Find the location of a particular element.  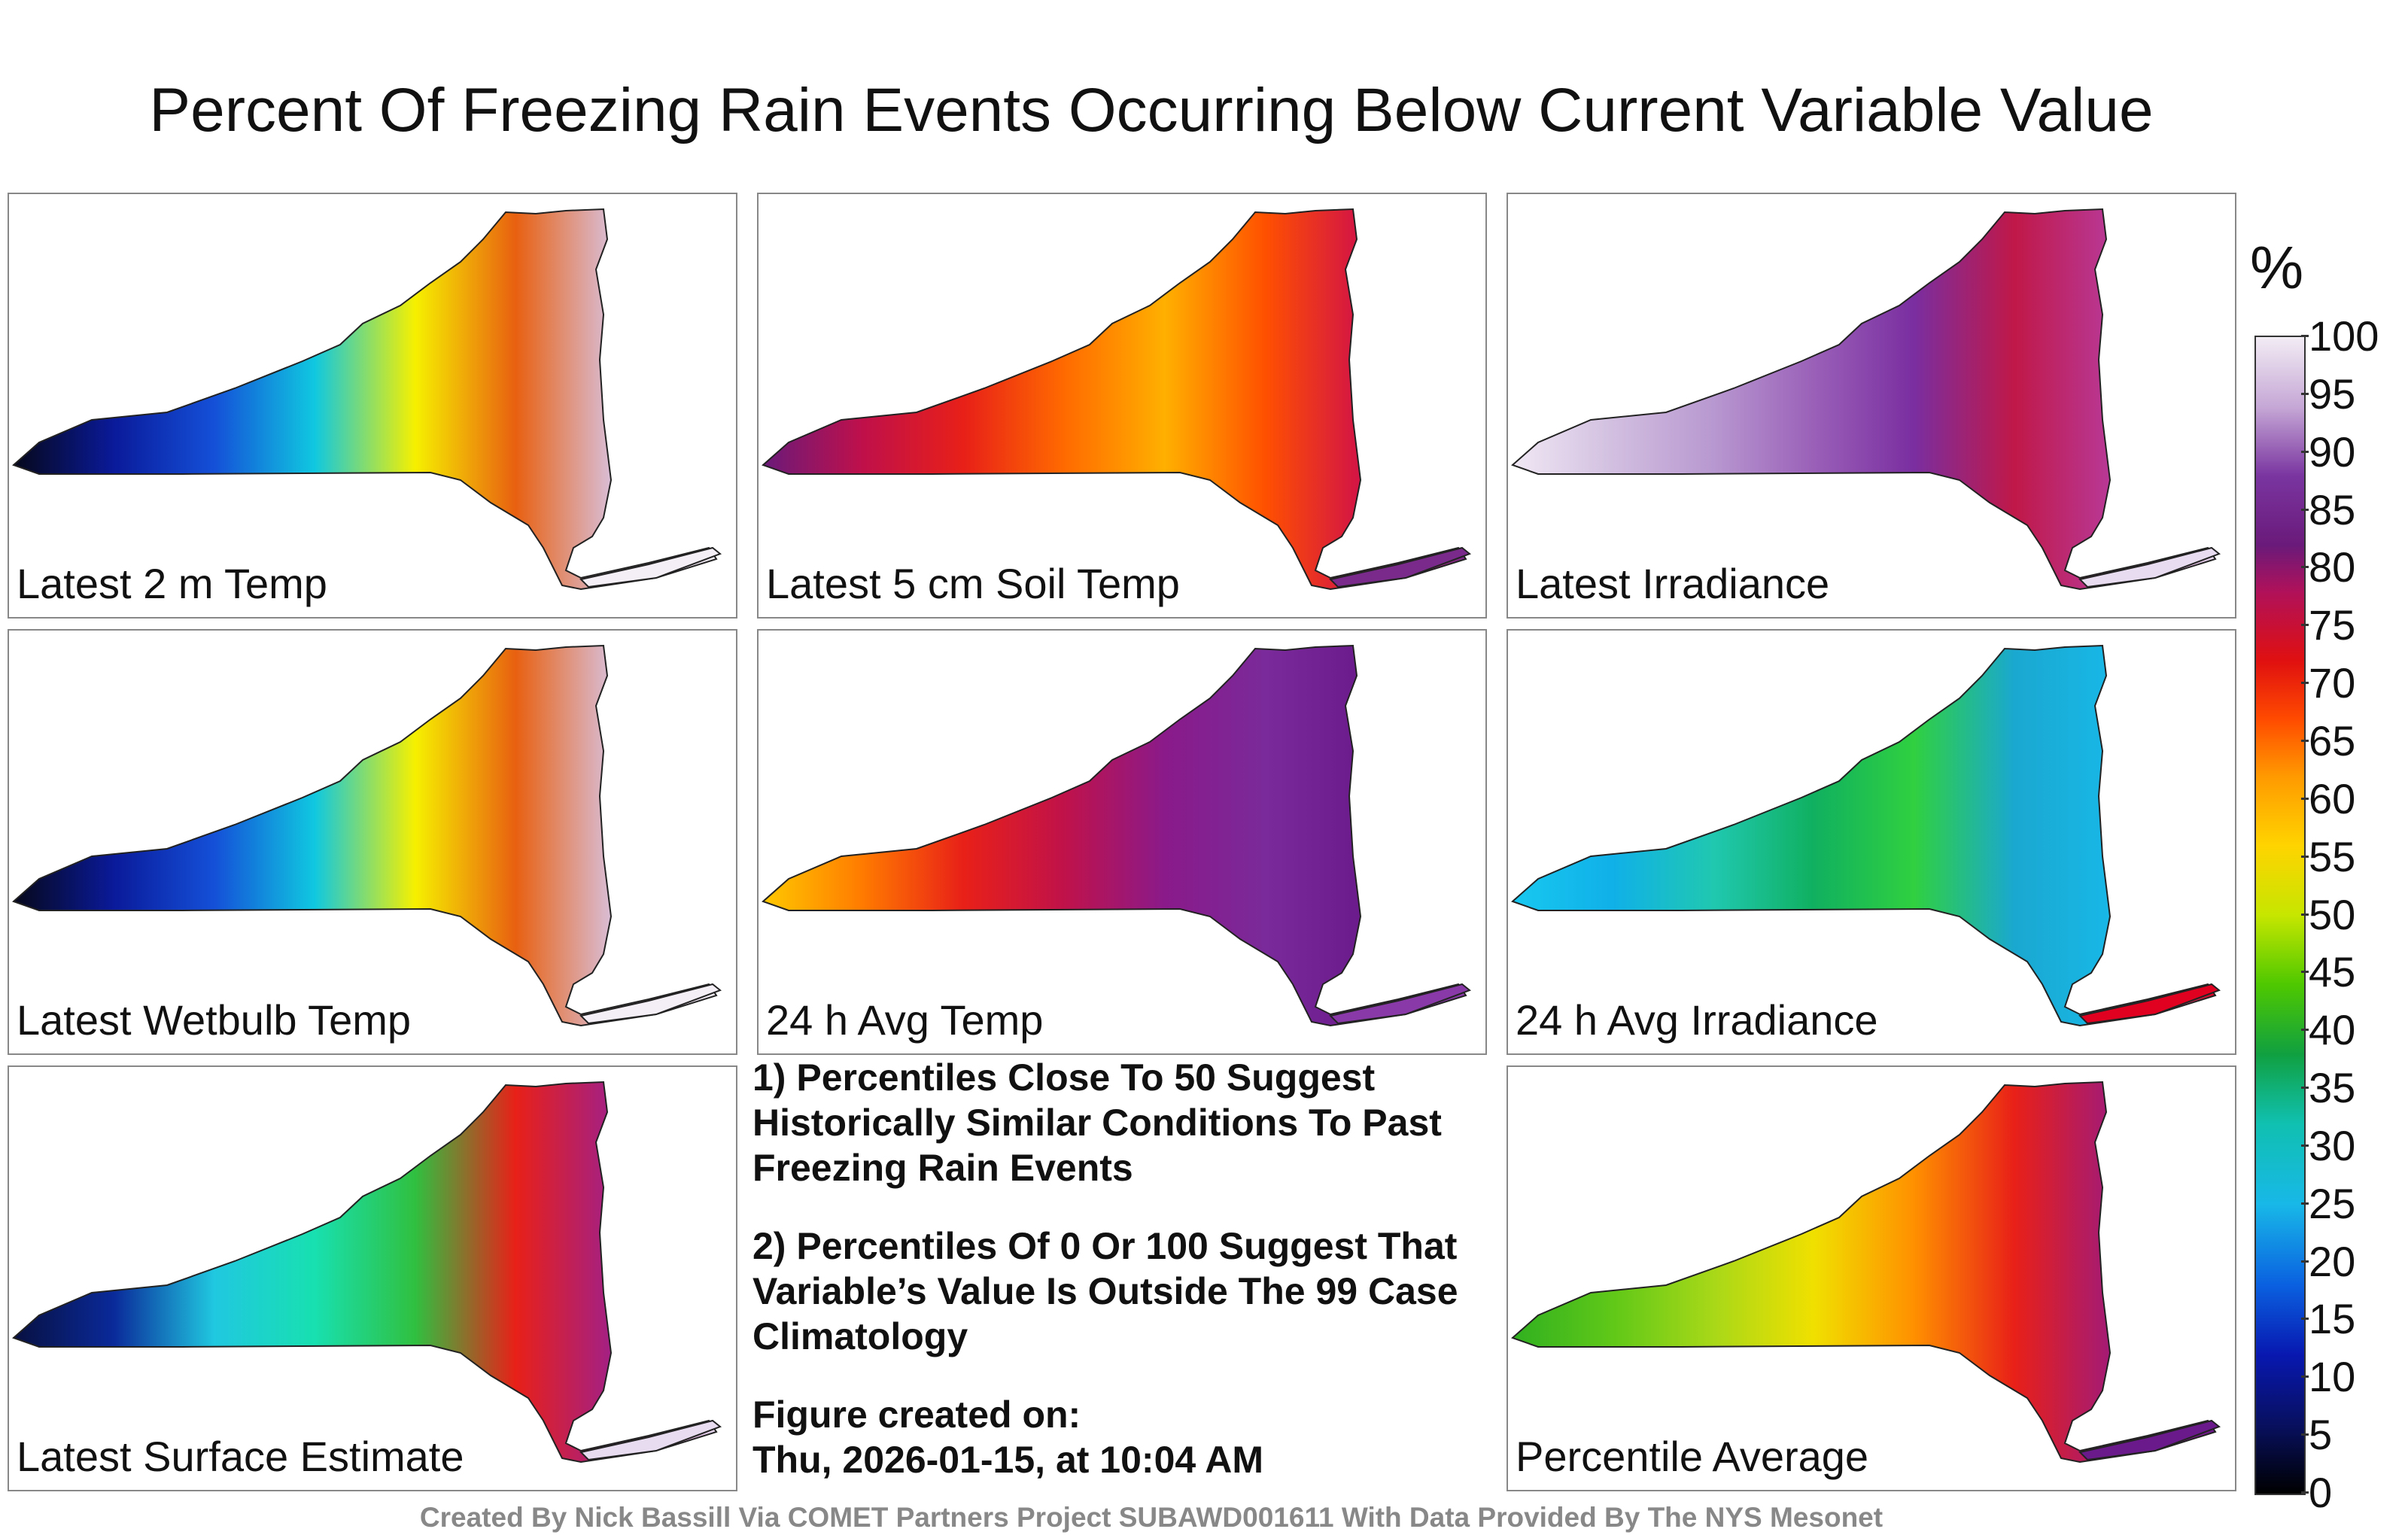

colorbar-tick-label: 100 is located at coordinates (2344, 336).